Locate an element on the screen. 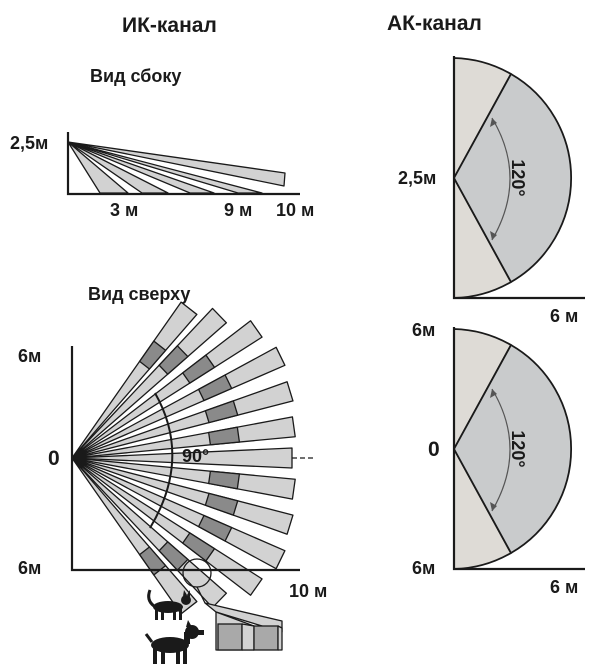 Image resolution: width=595 pixels, height=667 pixels. mw-side-view: 120° 2,5м 6 м is located at coordinates (491, 191).